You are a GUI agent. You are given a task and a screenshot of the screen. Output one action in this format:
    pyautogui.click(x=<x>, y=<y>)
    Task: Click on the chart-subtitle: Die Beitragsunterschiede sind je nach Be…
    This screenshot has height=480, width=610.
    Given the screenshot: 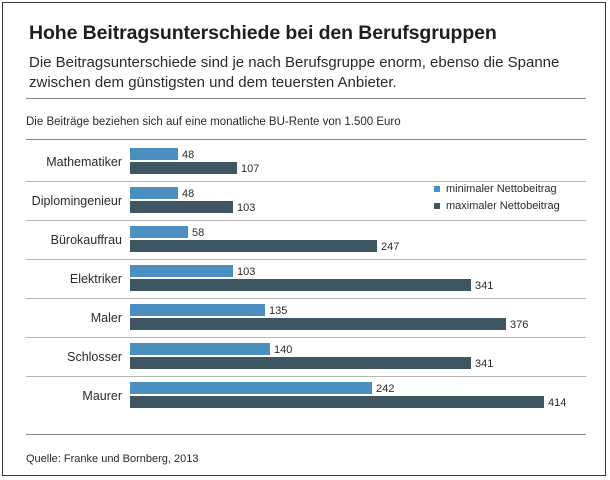 What is the action you would take?
    pyautogui.click(x=294, y=72)
    